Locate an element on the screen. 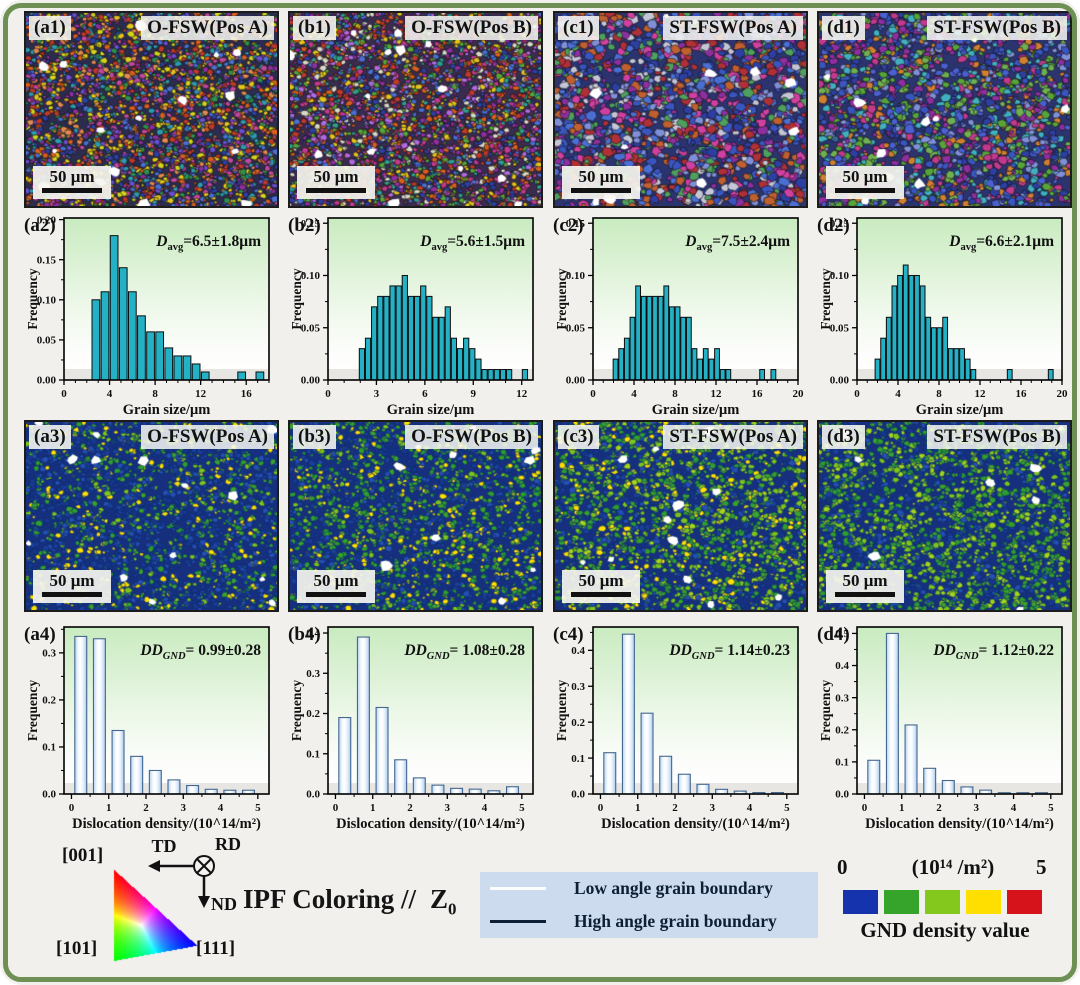 The height and width of the screenshot is (985, 1080). td-arrowhead-icon is located at coordinates (154, 866).